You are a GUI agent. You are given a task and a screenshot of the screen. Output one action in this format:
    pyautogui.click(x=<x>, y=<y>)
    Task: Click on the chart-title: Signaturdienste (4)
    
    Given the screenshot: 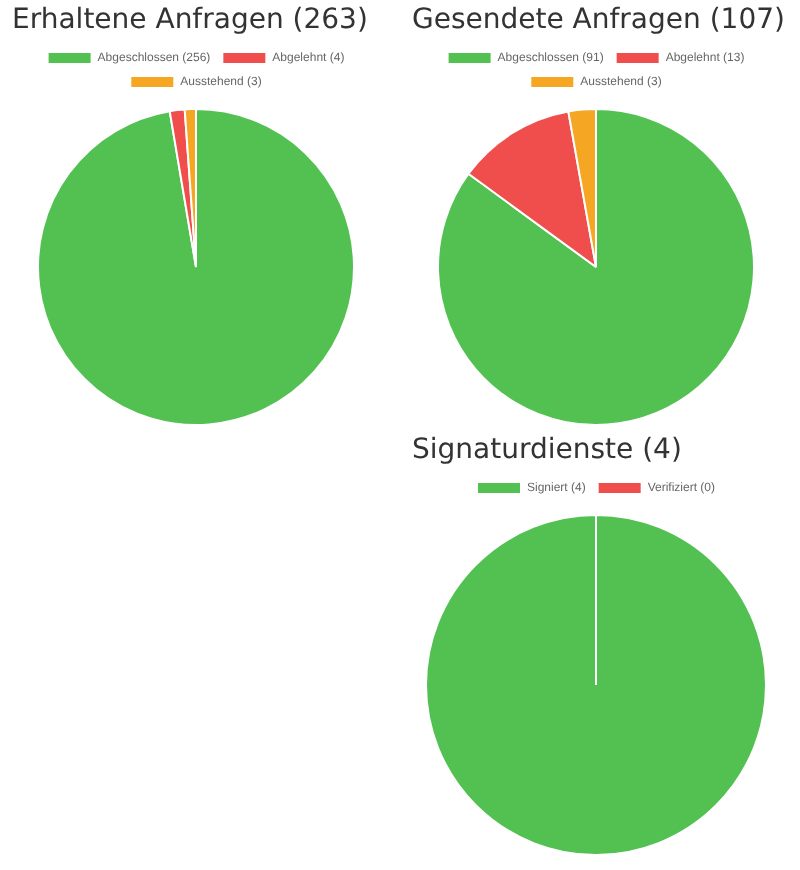 What is the action you would take?
    pyautogui.click(x=547, y=450)
    